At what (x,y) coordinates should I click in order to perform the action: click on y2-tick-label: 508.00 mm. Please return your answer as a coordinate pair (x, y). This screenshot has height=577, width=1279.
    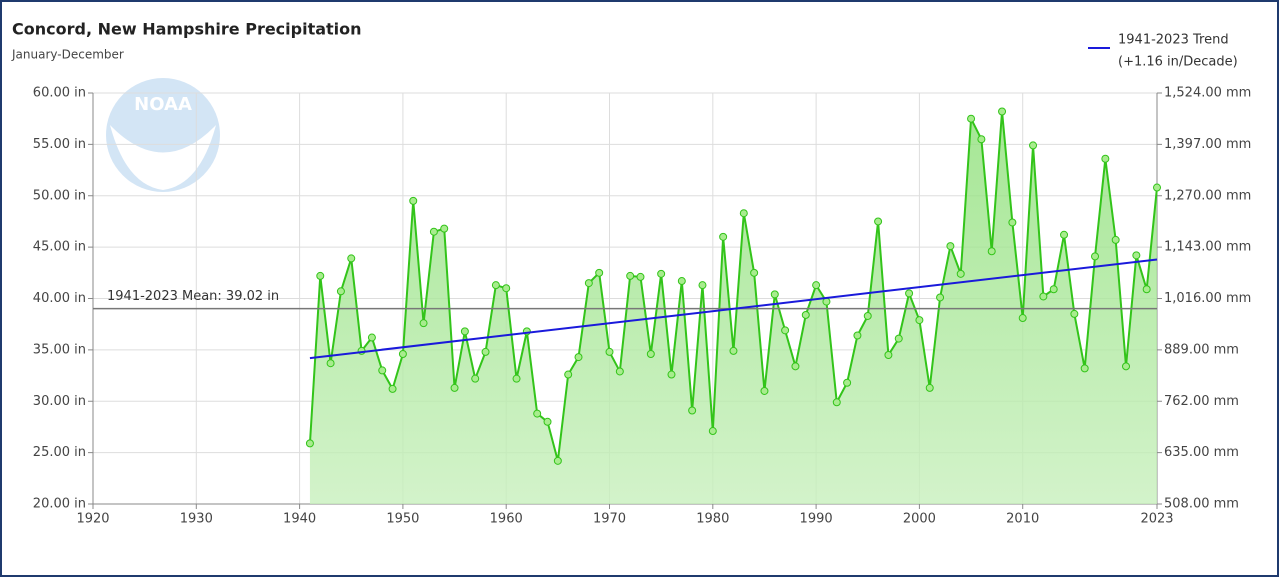
    Looking at the image, I should click on (1201, 504).